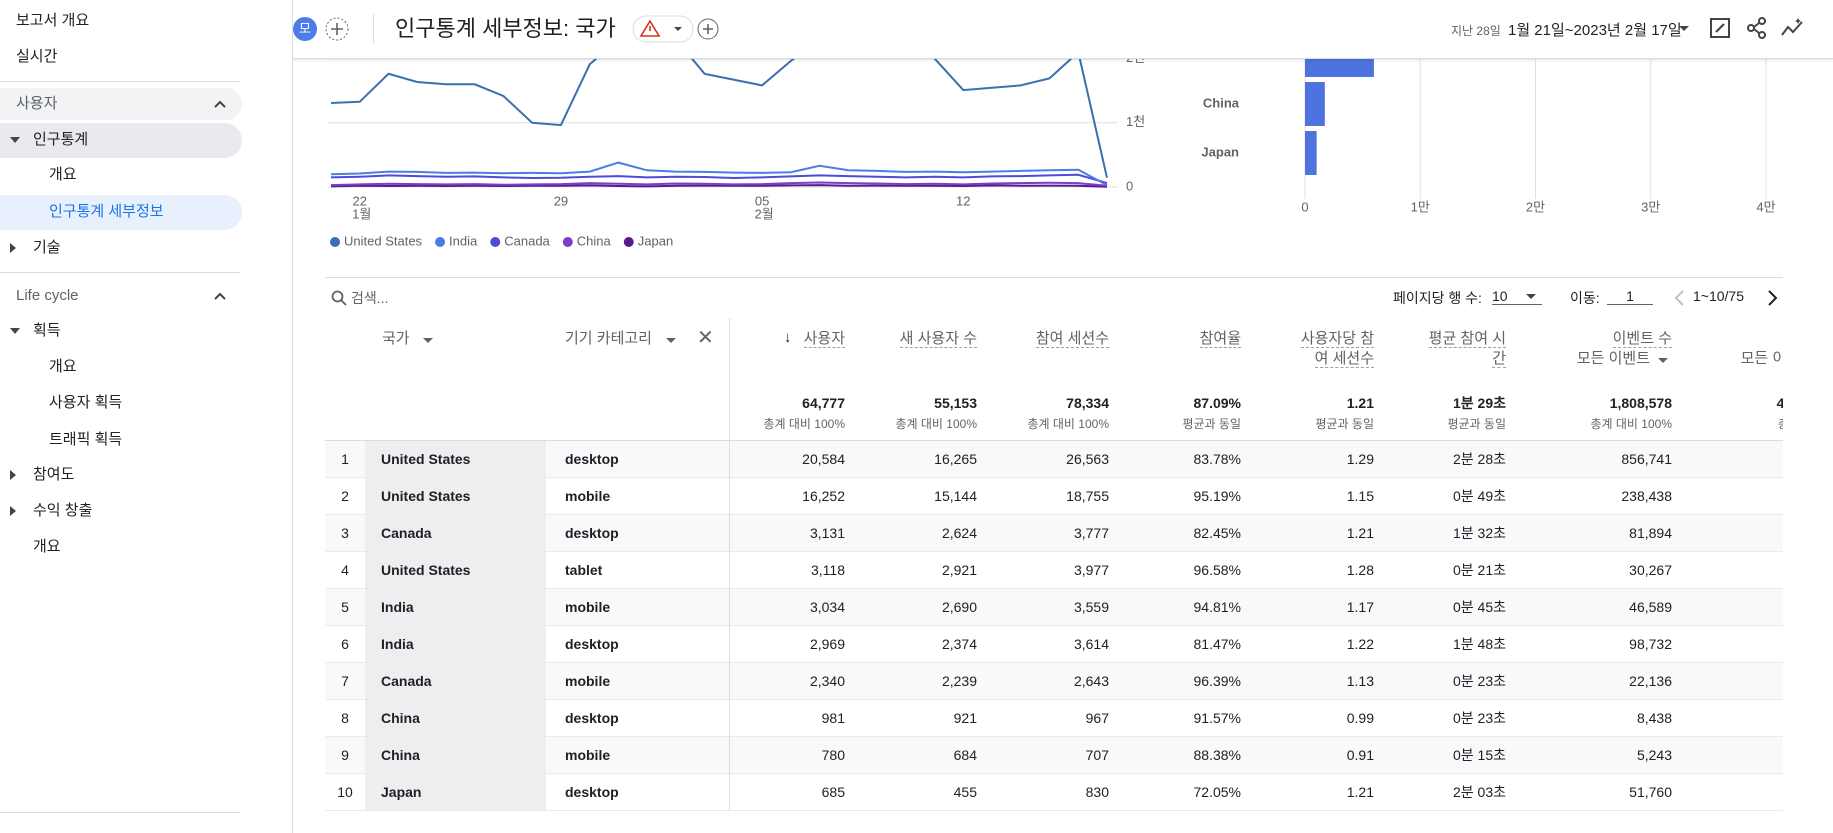 The image size is (1833, 833). Describe the element at coordinates (1757, 28) in the screenshot. I see `share-icon` at that location.